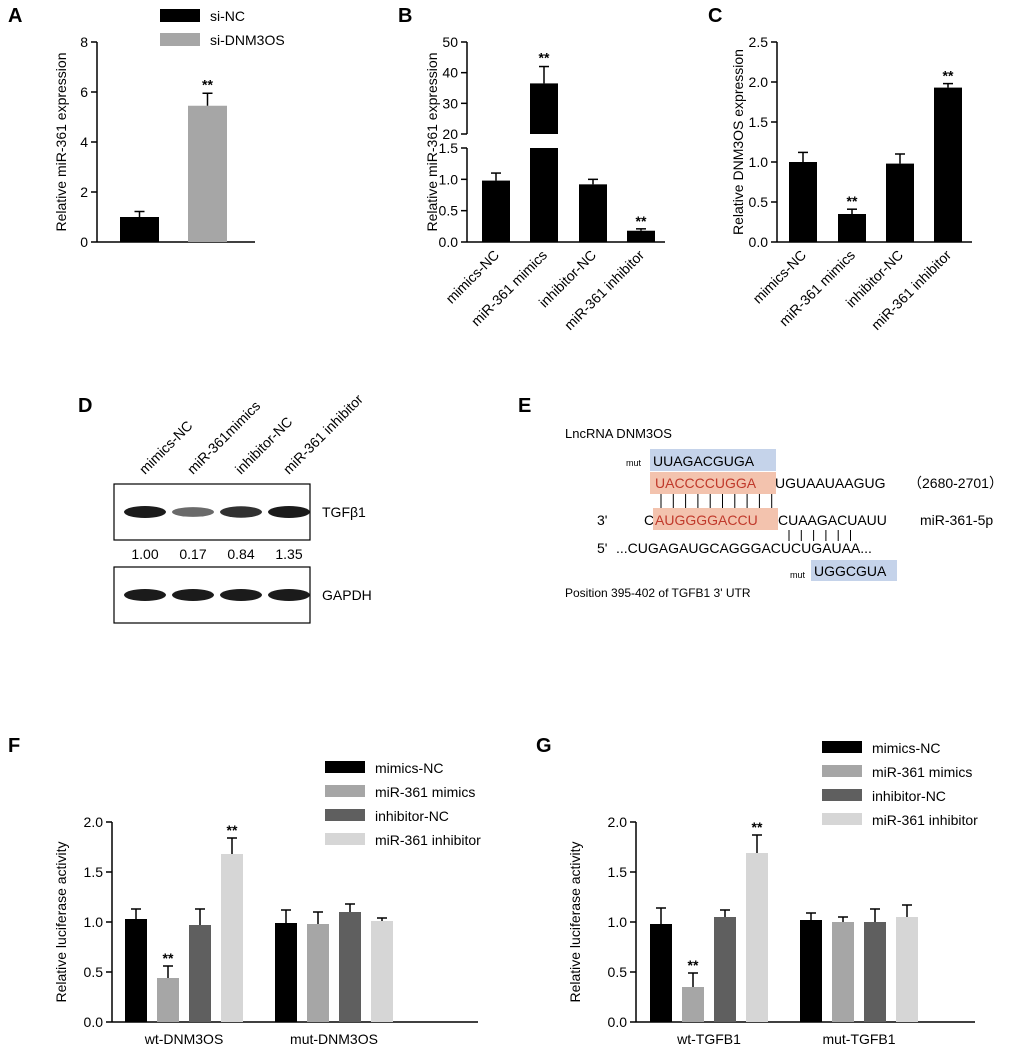 This screenshot has height=1048, width=1020. What do you see at coordinates (15, 16) in the screenshot?
I see `panel-label-a: A` at bounding box center [15, 16].